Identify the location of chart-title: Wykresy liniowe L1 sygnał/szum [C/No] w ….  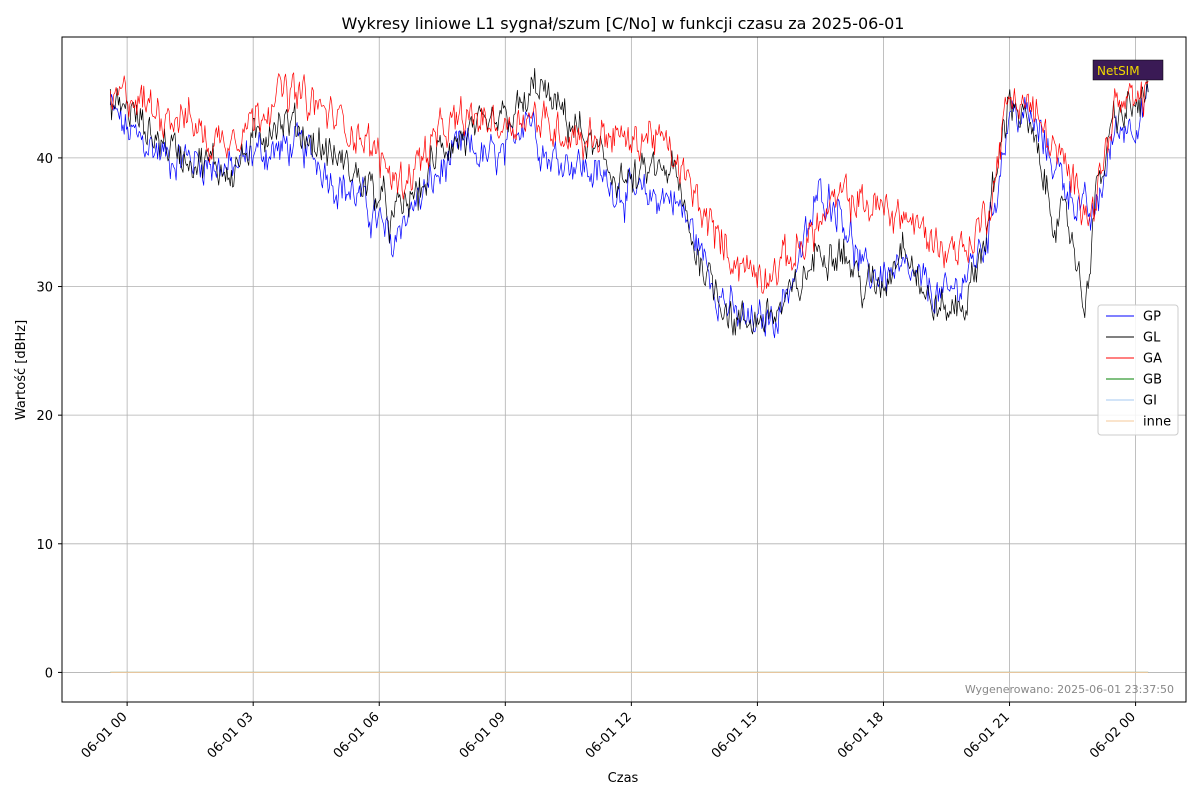
(623, 23).